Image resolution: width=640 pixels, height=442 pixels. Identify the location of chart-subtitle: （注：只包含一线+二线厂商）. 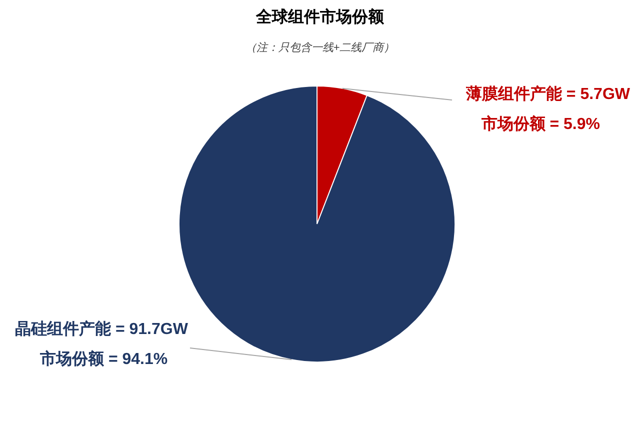
(320, 47).